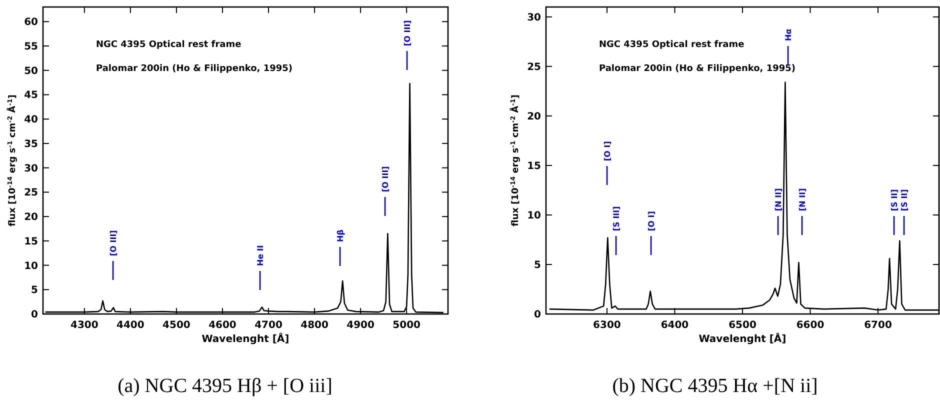 This screenshot has width=940, height=409. I want to click on y-tick-label: 55, so click(31, 46).